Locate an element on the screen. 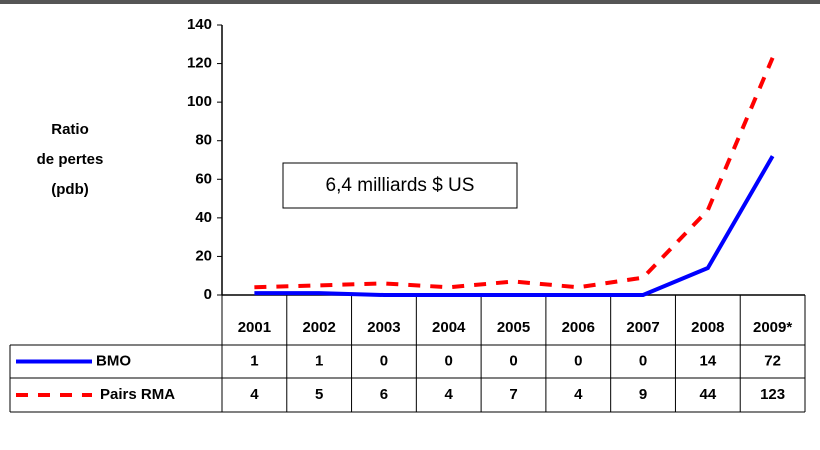 This screenshot has width=820, height=450. x-tick-label: 2004 is located at coordinates (449, 327).